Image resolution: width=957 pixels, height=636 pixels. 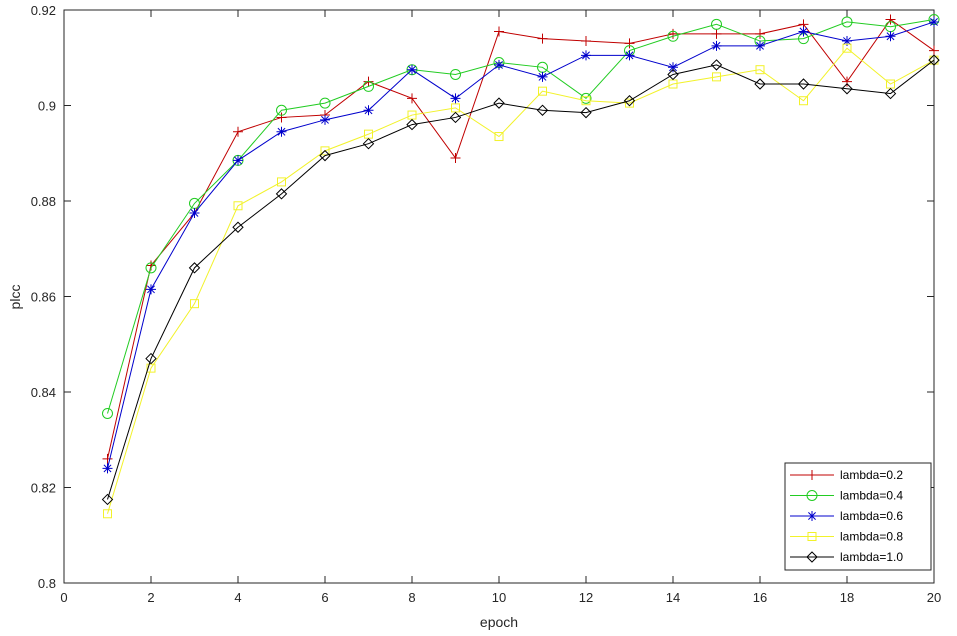 I want to click on legend-label: lambda=1.0, so click(x=871, y=557).